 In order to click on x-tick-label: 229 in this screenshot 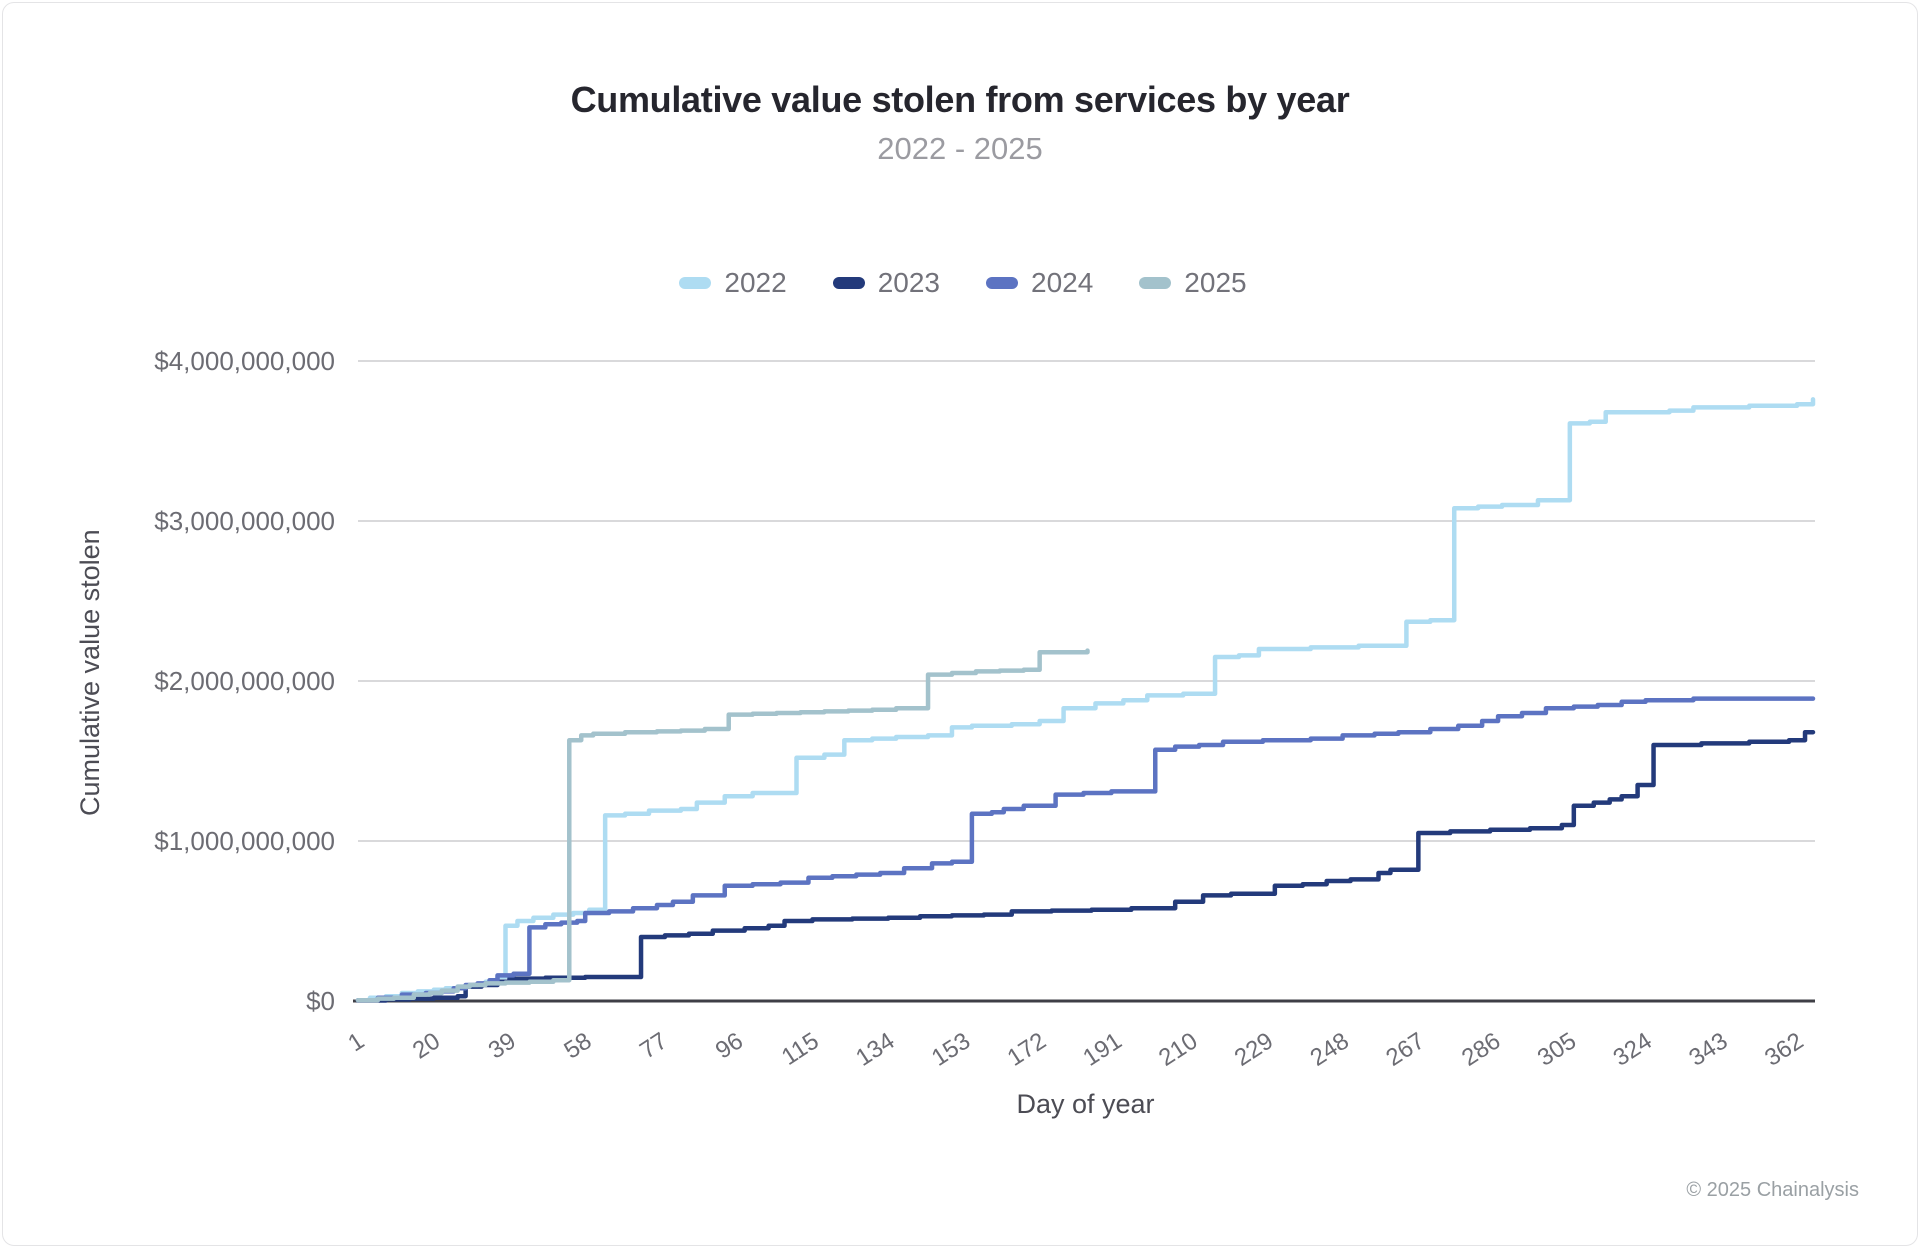, I will do `click(1254, 1049)`.